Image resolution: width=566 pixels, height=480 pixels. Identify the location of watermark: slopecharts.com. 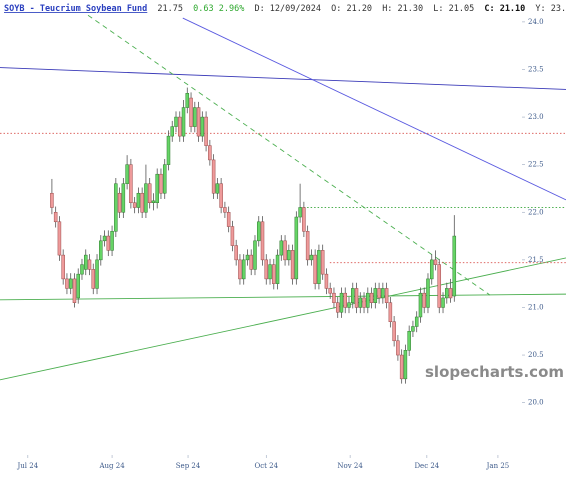
(494, 372).